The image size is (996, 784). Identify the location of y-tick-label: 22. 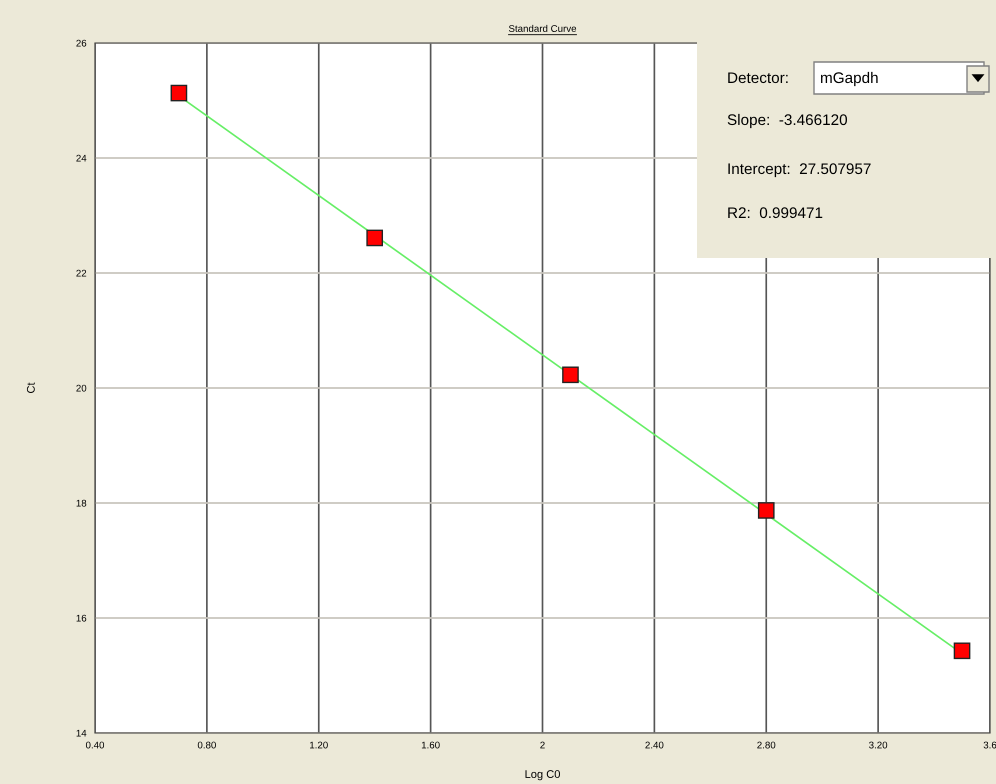
(81, 273).